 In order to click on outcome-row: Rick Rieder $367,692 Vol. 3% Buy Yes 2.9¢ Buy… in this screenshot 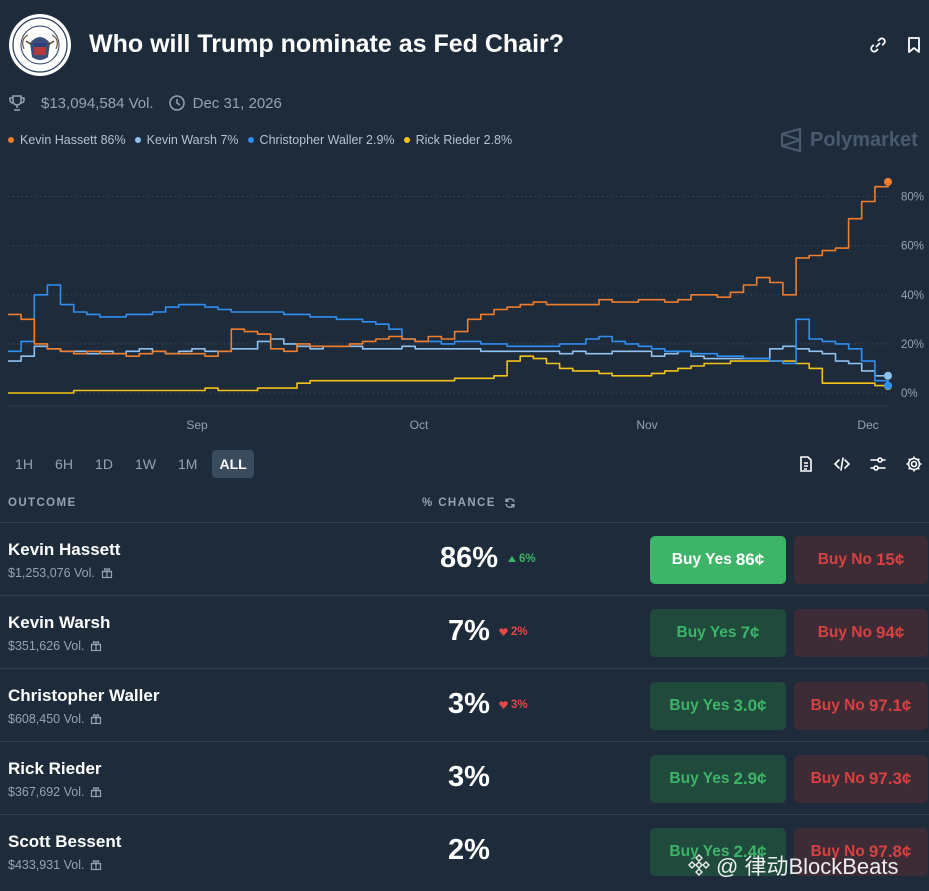, I will do `click(464, 777)`.